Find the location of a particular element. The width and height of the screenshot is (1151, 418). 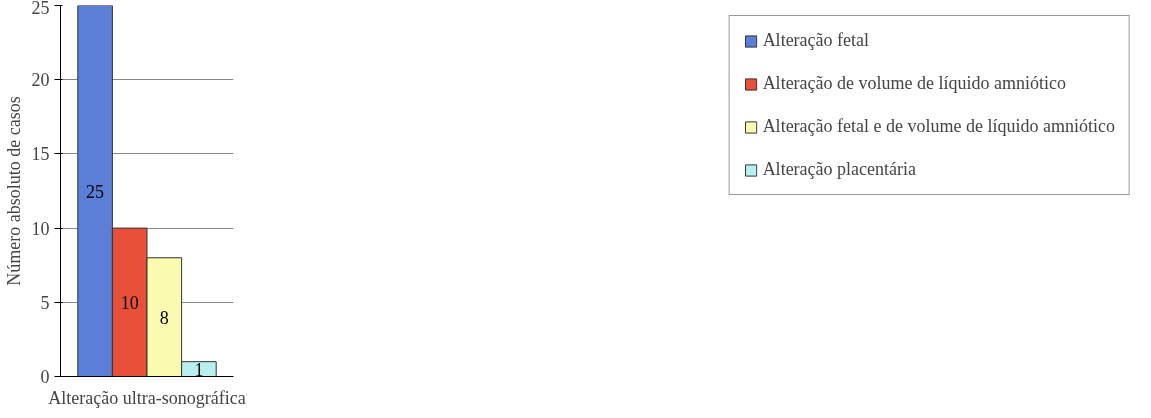

data-label: 8 is located at coordinates (164, 317).